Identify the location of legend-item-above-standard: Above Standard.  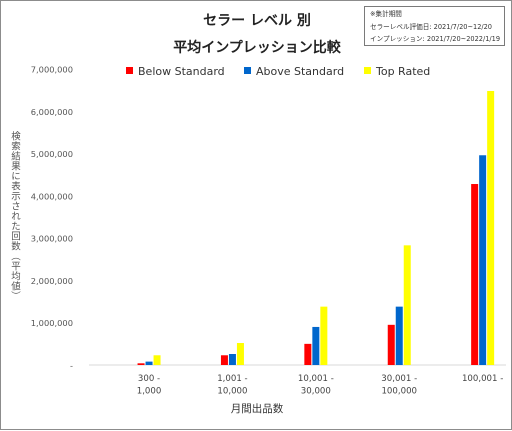
(294, 71).